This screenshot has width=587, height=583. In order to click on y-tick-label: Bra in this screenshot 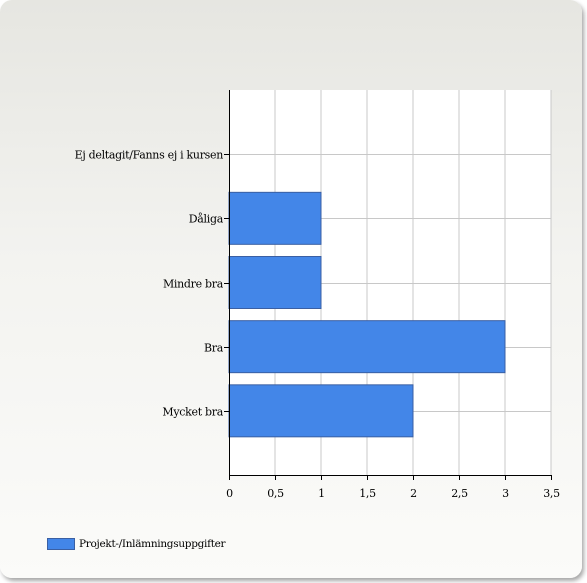, I will do `click(214, 348)`.